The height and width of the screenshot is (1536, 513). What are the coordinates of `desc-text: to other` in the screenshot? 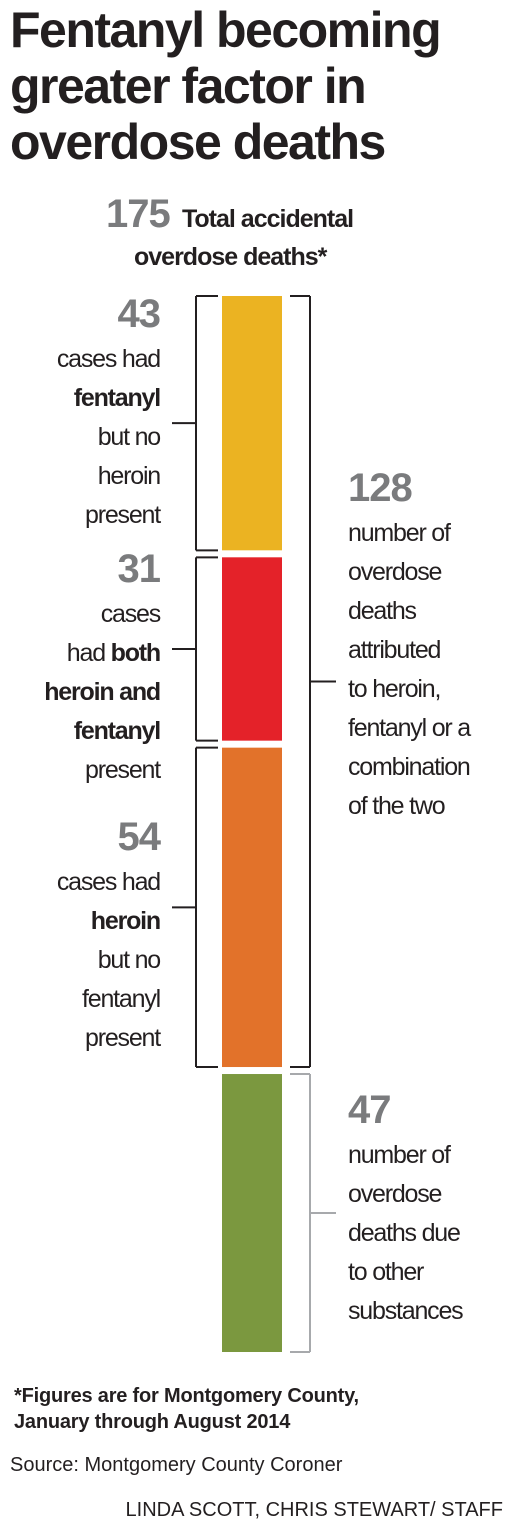 It's located at (386, 1272).